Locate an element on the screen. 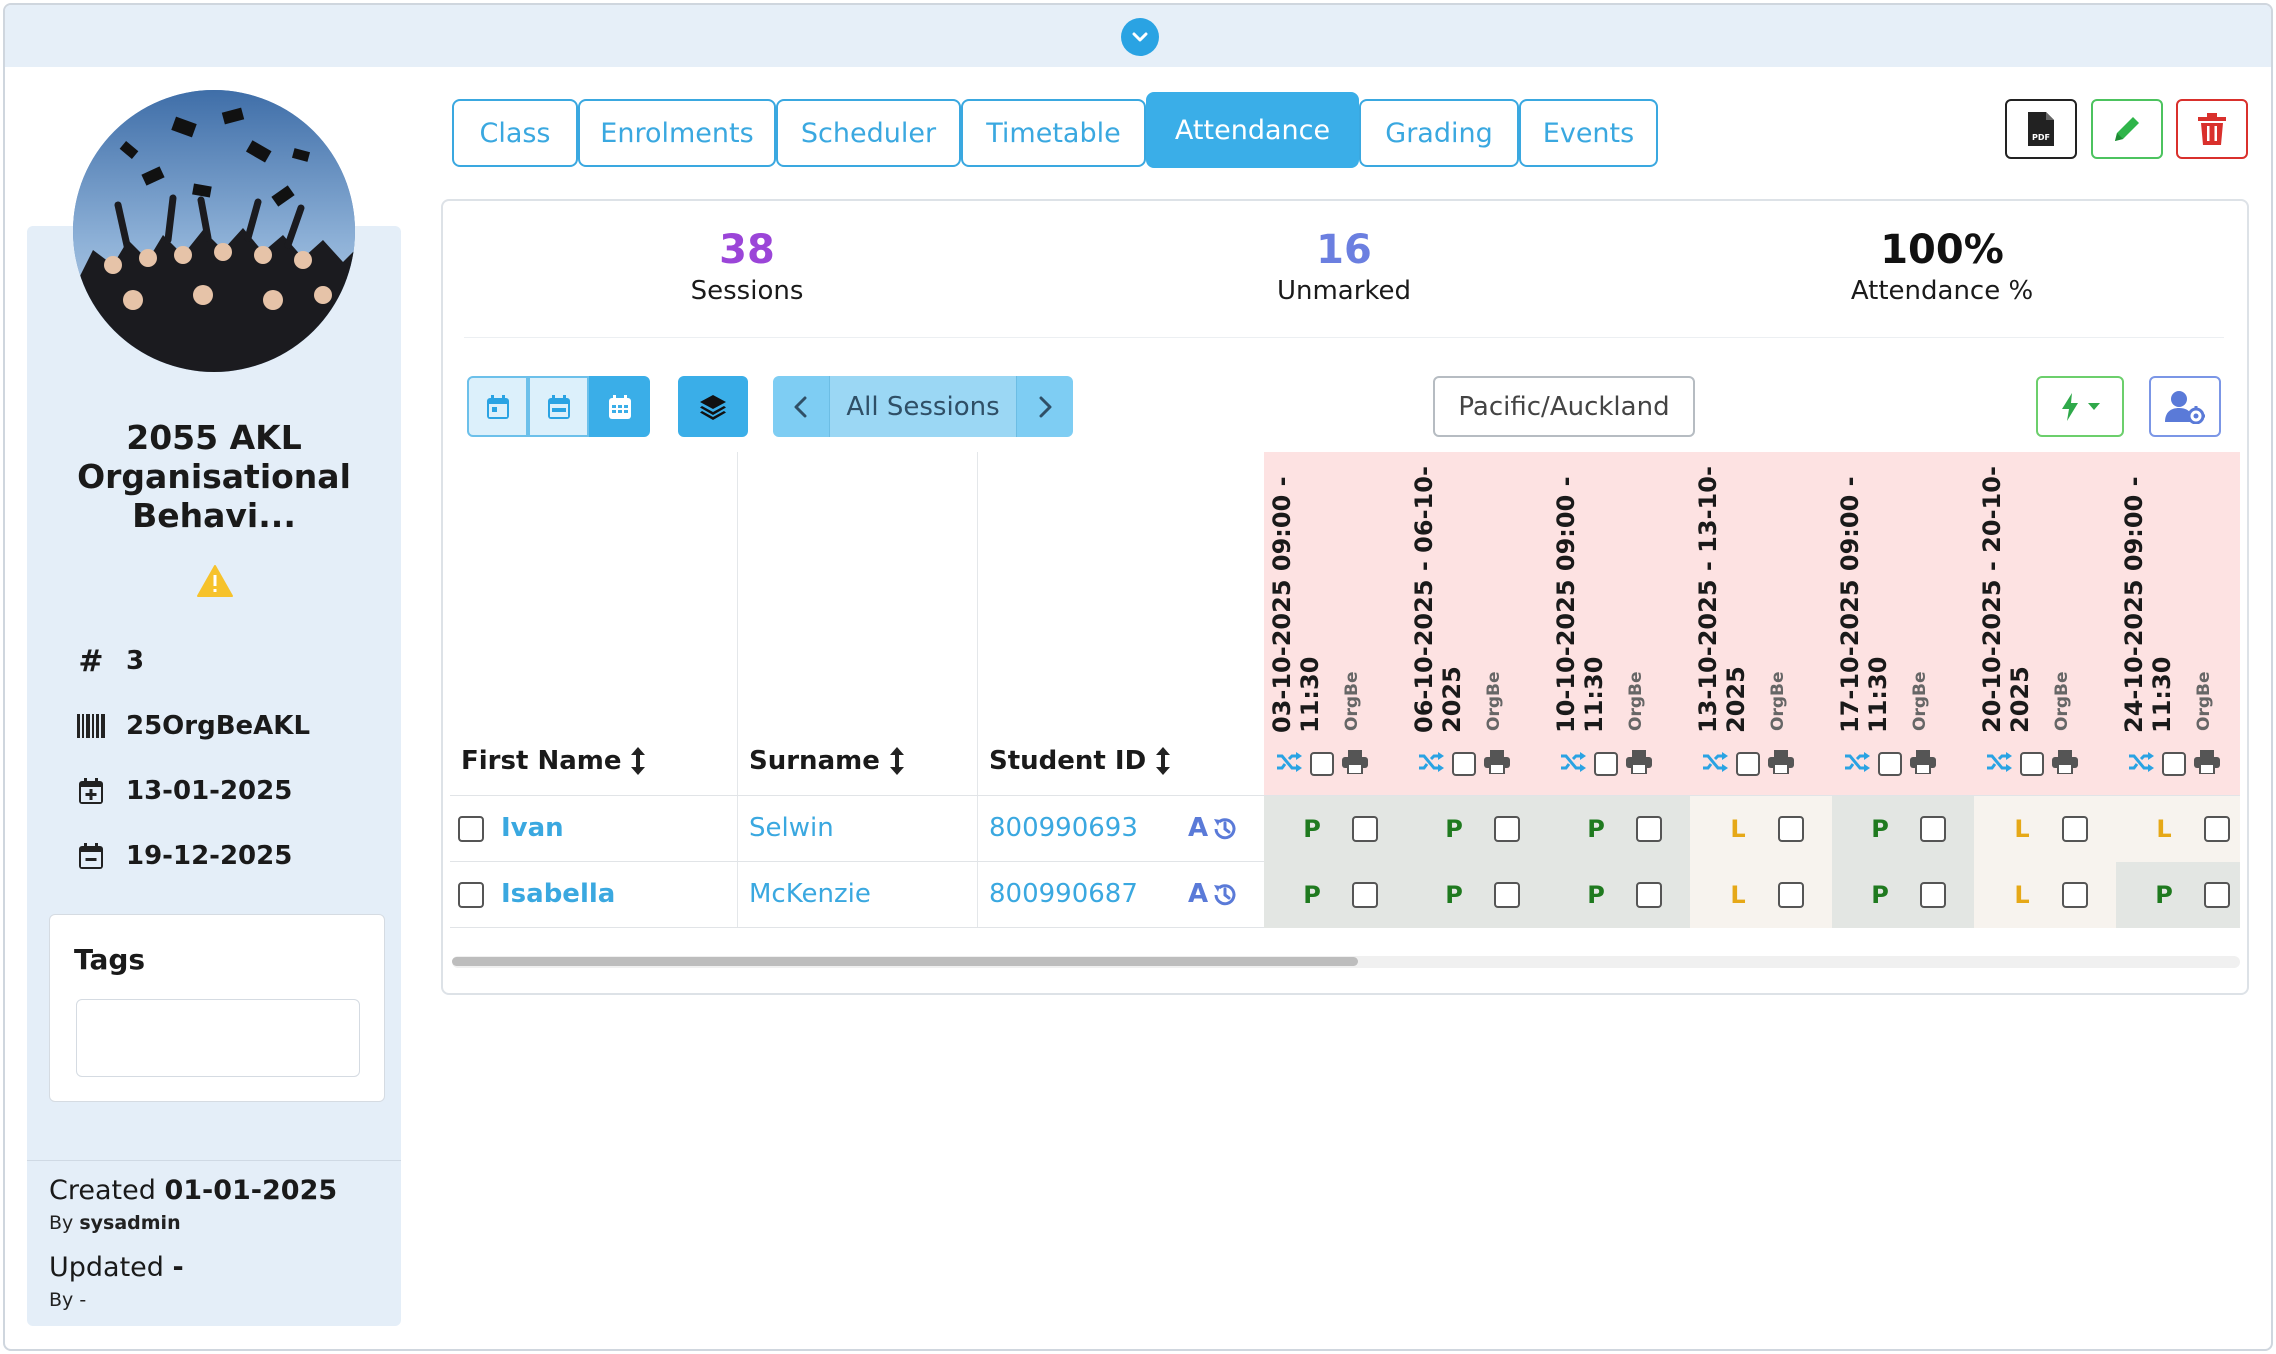 Image resolution: width=2276 pixels, height=1354 pixels. previous-session-button is located at coordinates (801, 406).